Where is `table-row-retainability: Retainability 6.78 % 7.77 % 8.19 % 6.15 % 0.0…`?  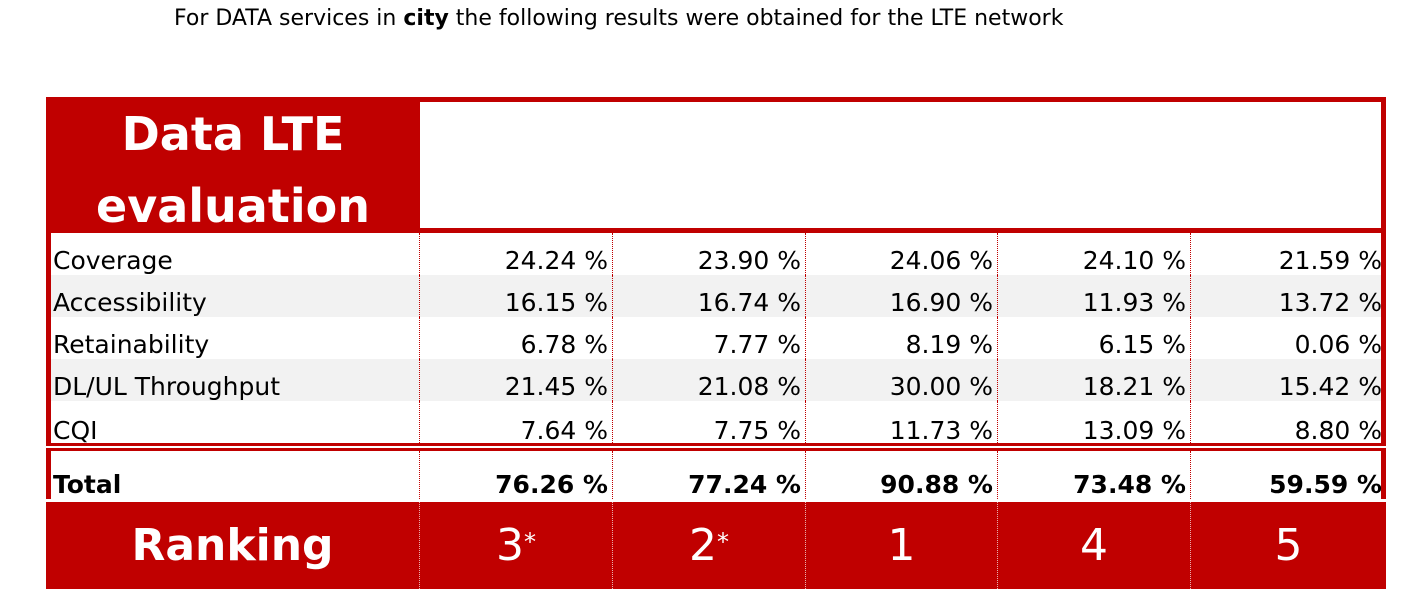
table-row-retainability: Retainability 6.78 % 7.77 % 8.19 % 6.15 % 0.0… is located at coordinates (716, 338).